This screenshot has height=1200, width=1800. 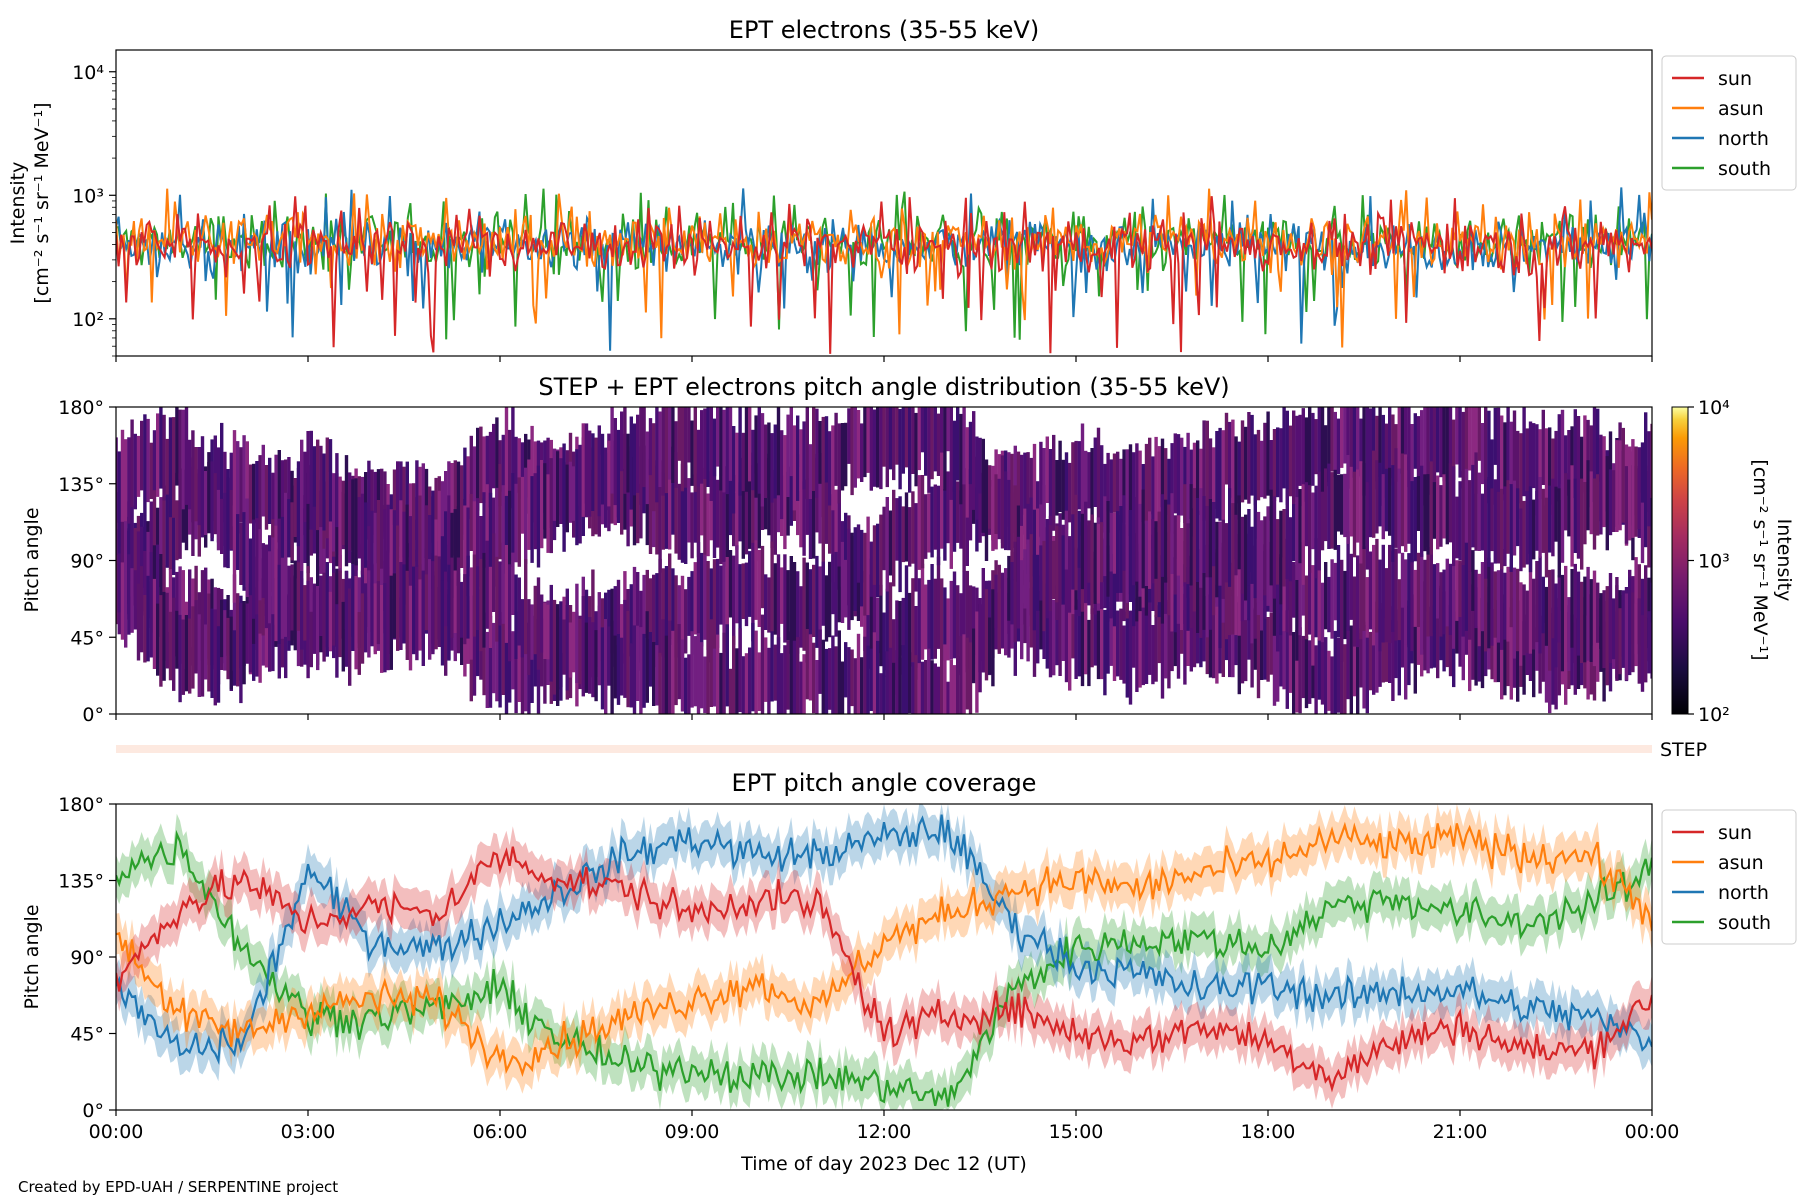 What do you see at coordinates (884, 270) in the screenshot?
I see `panel1-series` at bounding box center [884, 270].